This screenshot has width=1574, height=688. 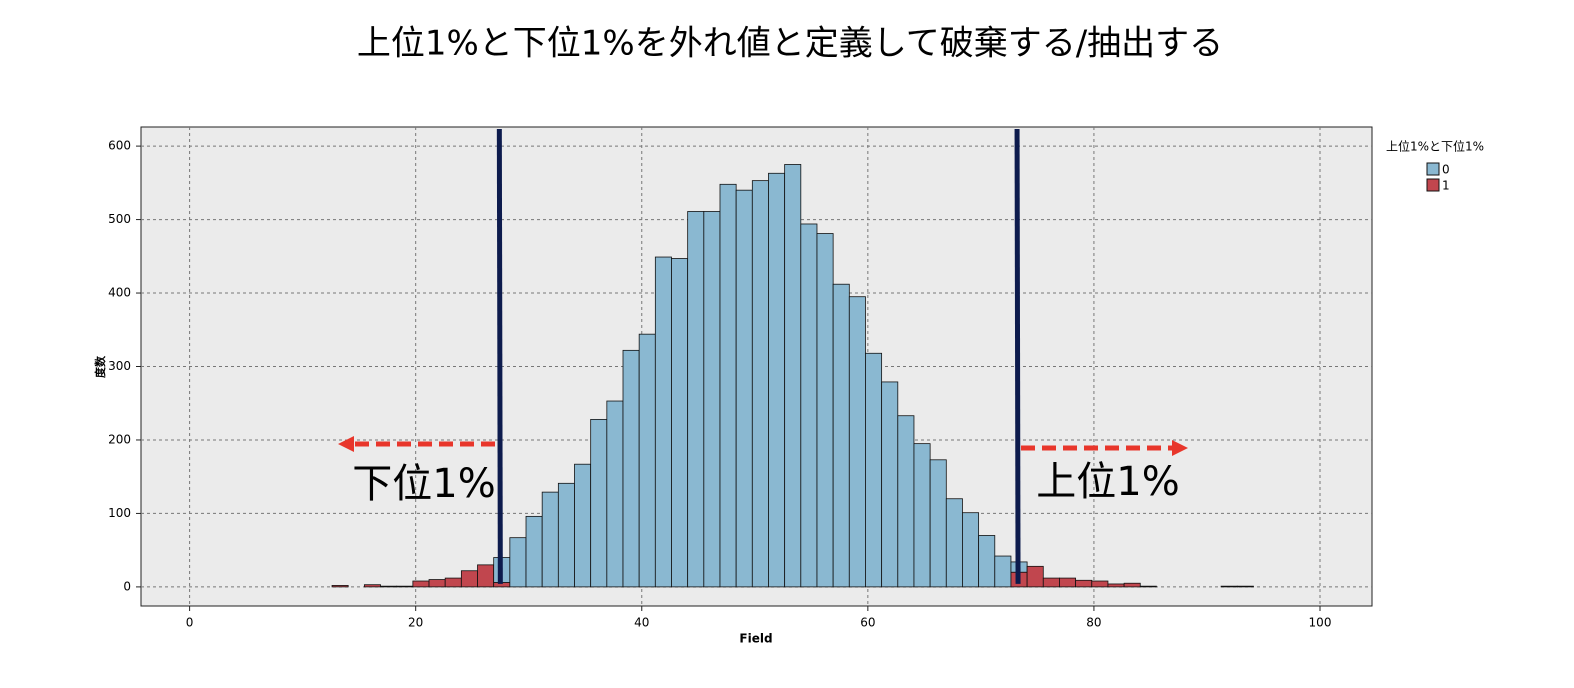 I want to click on x-tick-label: 100, so click(x=1320, y=623).